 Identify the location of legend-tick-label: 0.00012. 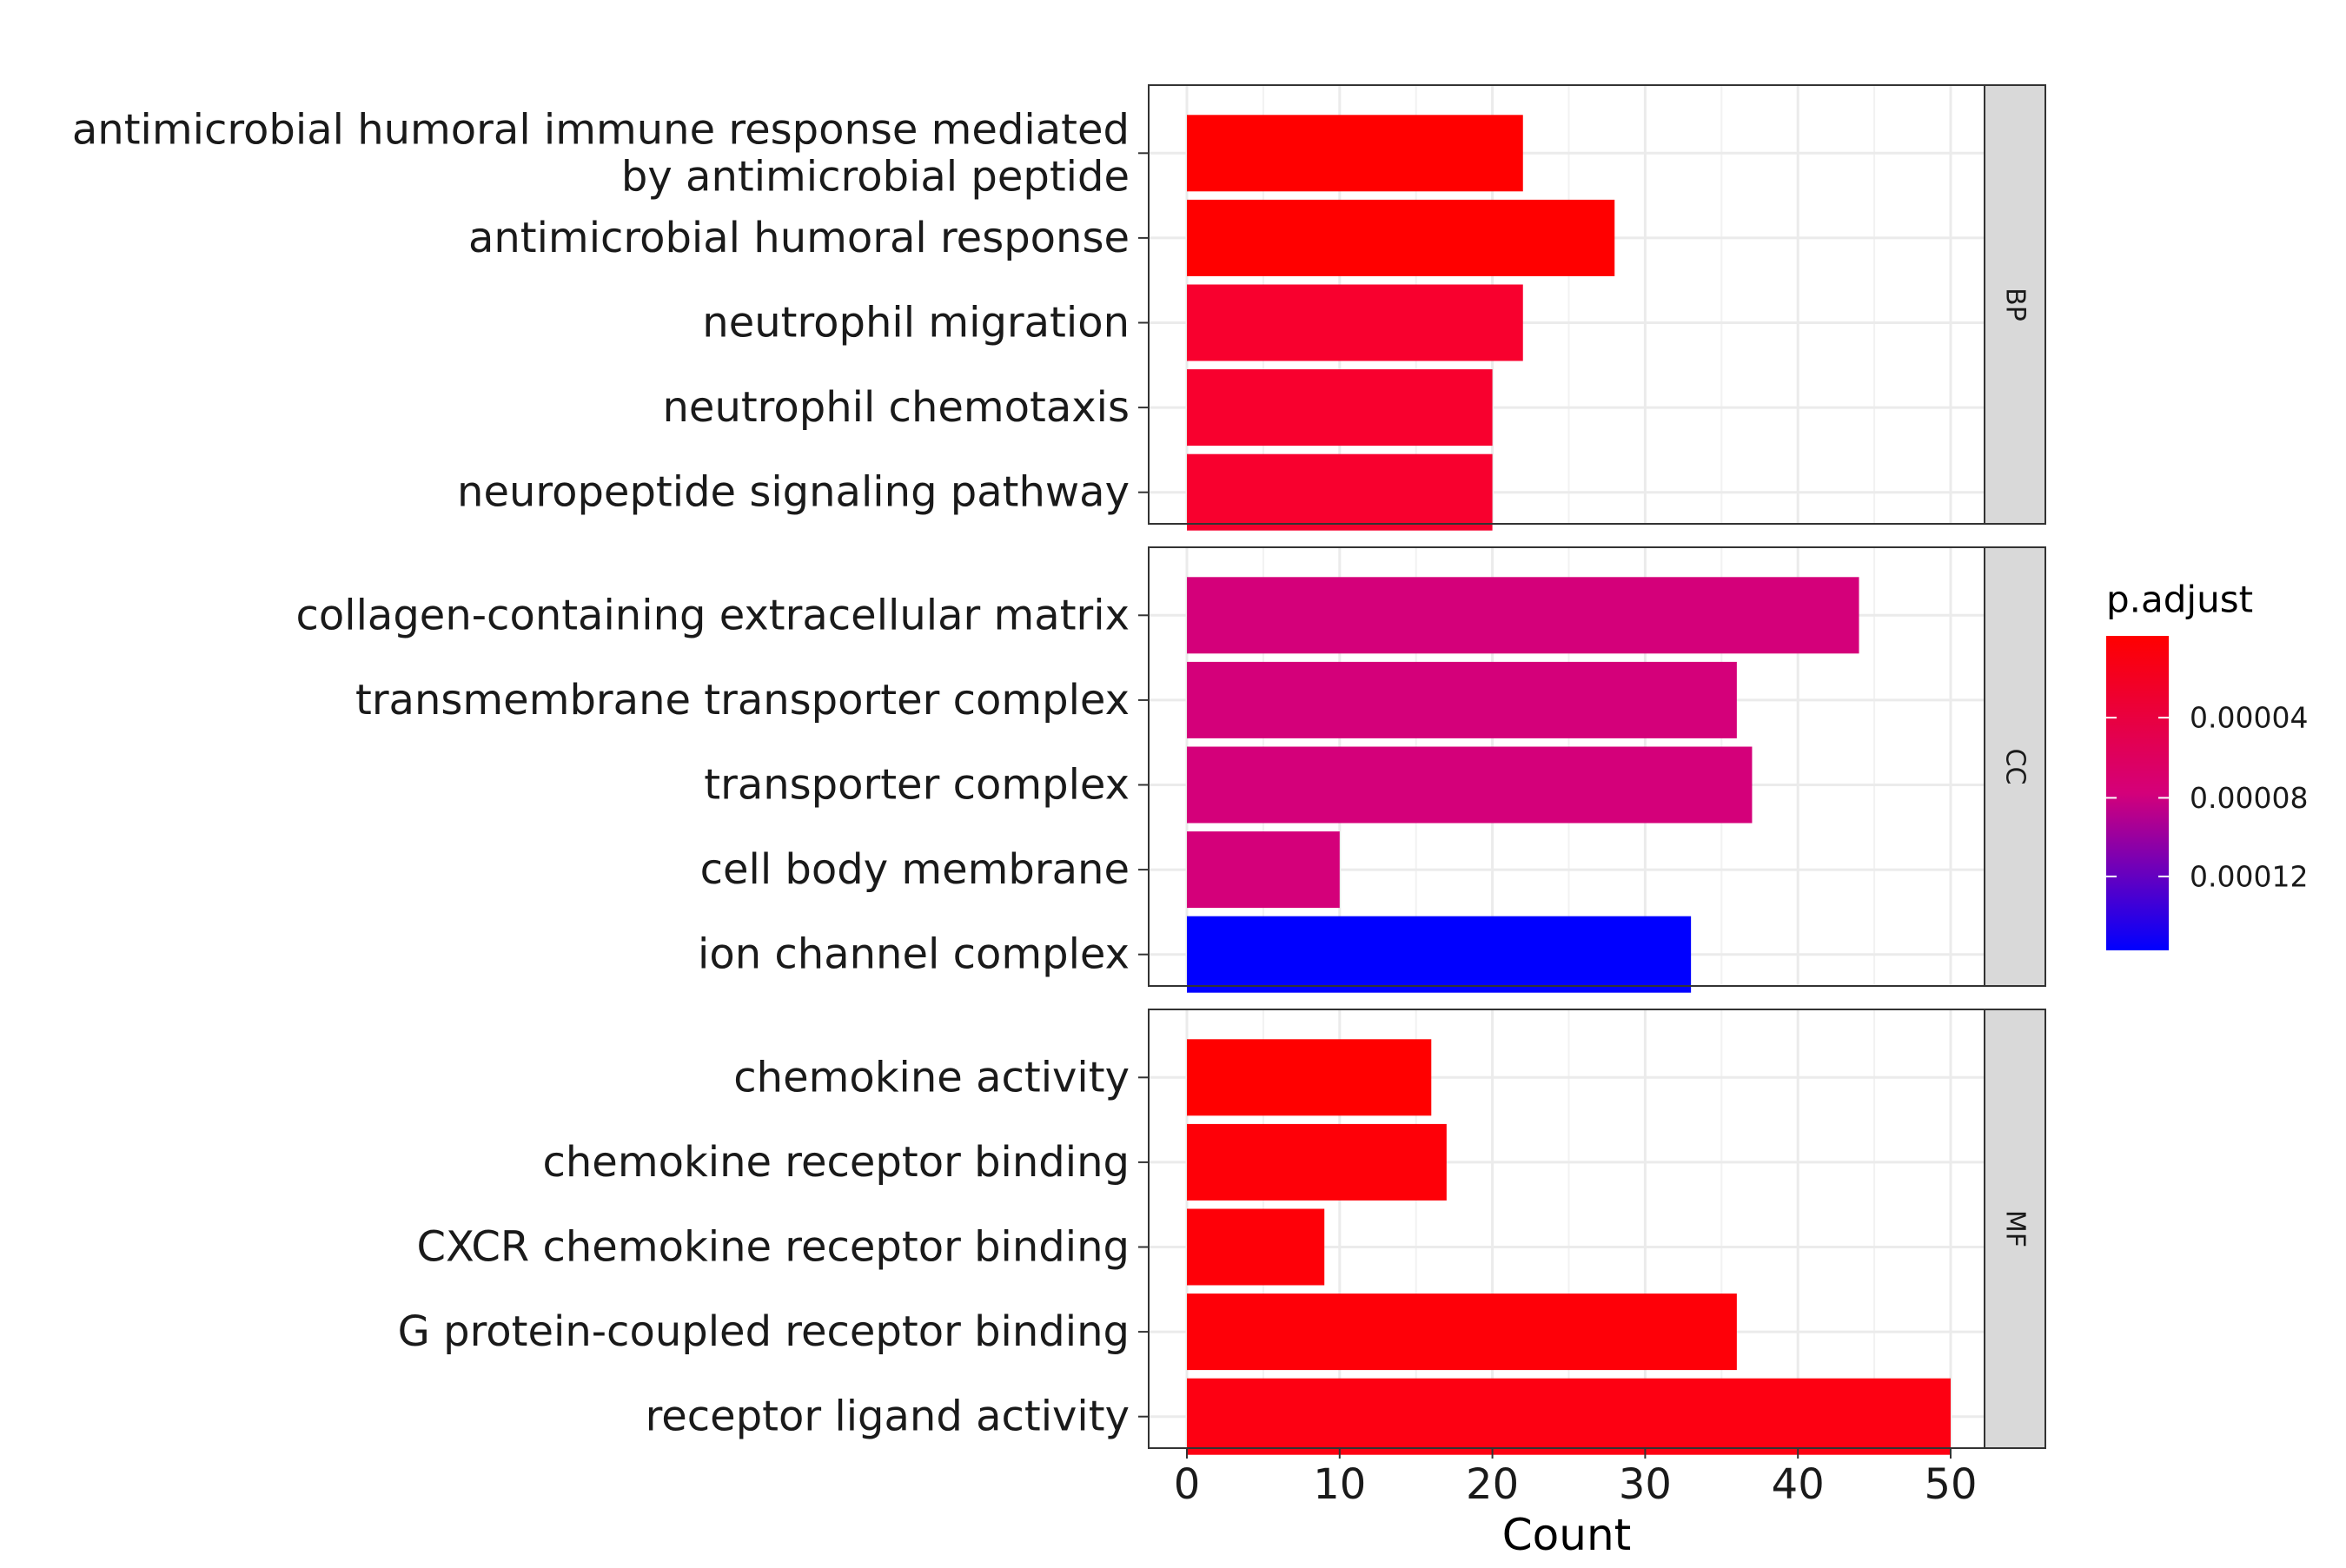
(2249, 876).